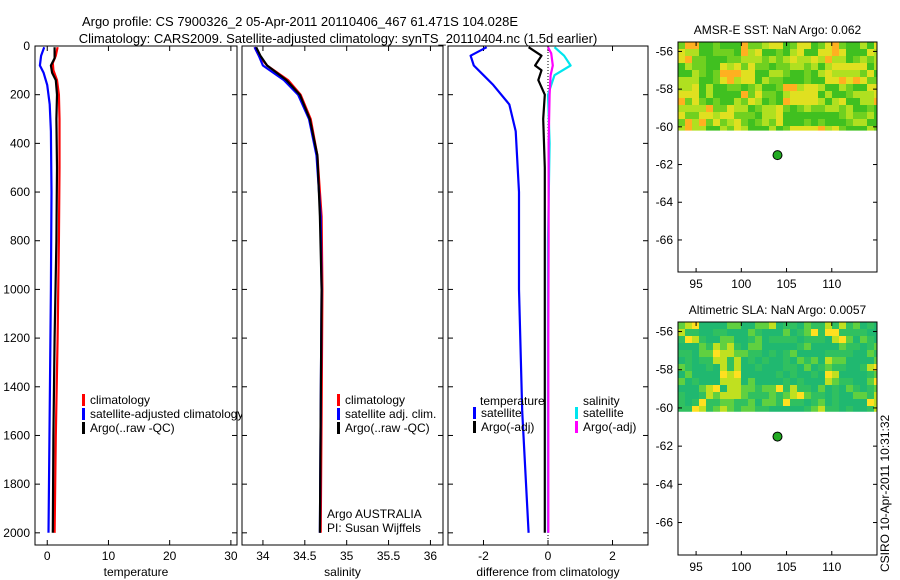 Image resolution: width=900 pixels, height=580 pixels. I want to click on y-tick-label: -56, so click(665, 51).